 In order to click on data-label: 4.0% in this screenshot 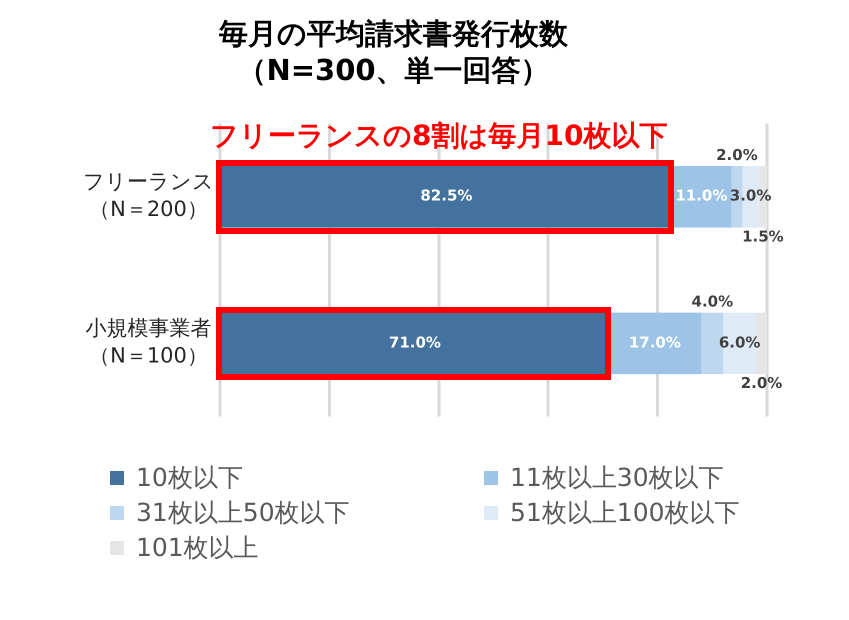, I will do `click(712, 301)`.